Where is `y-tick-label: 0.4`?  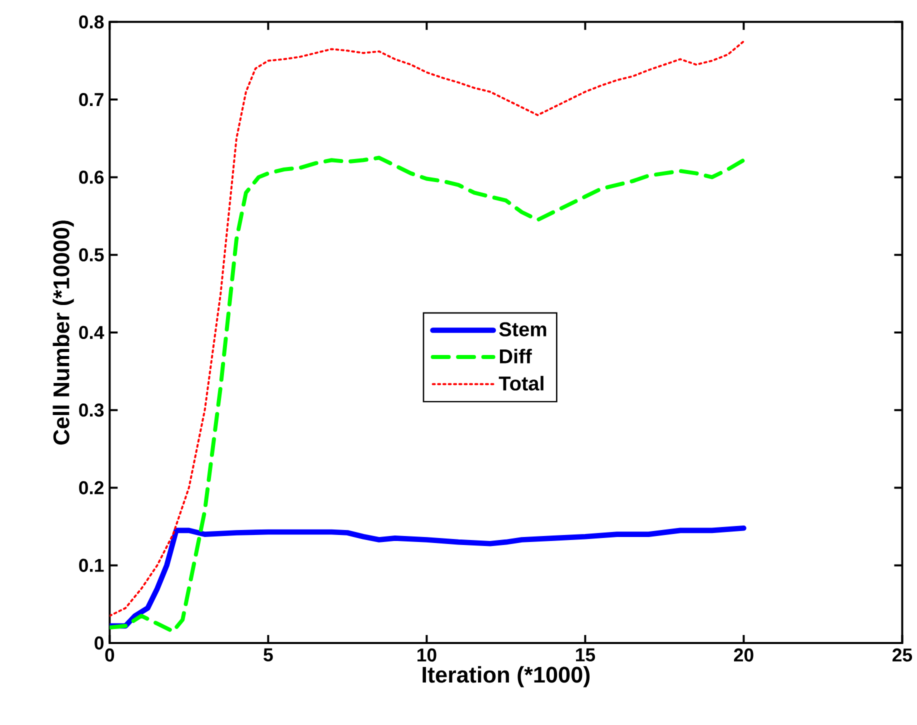 y-tick-label: 0.4 is located at coordinates (91, 333).